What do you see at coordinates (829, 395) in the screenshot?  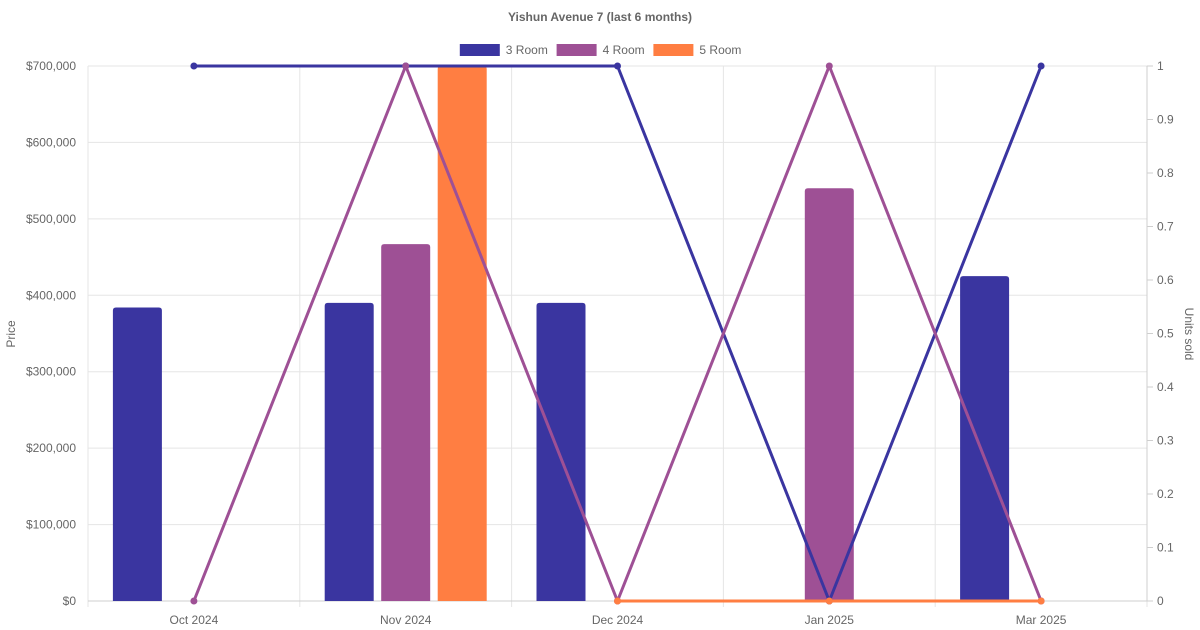 I see `bar-4-room-jan-2025` at bounding box center [829, 395].